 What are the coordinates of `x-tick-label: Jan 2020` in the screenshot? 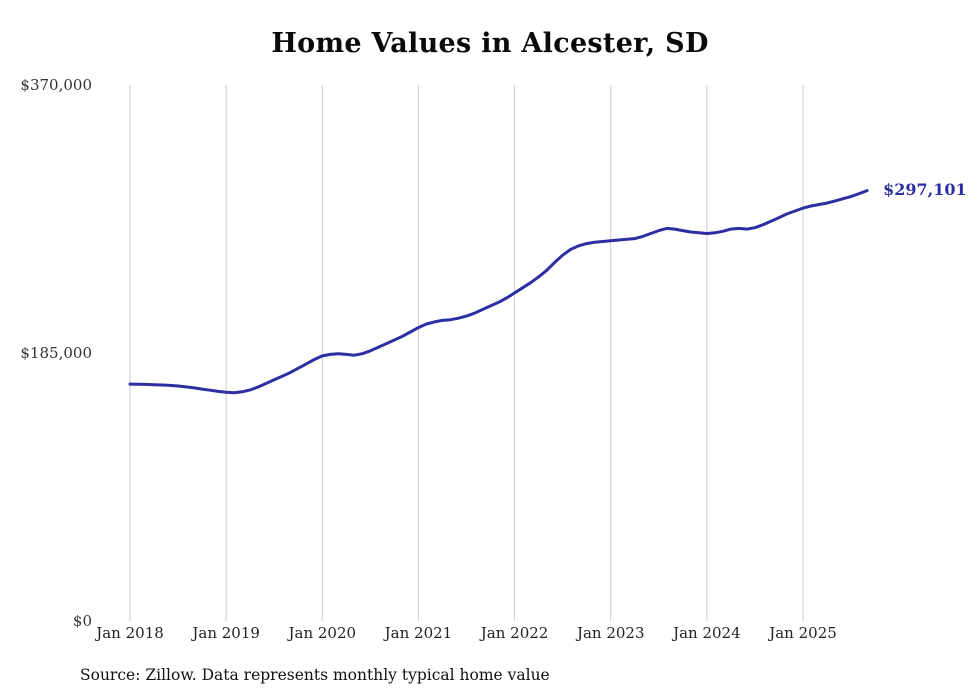 It's located at (322, 633).